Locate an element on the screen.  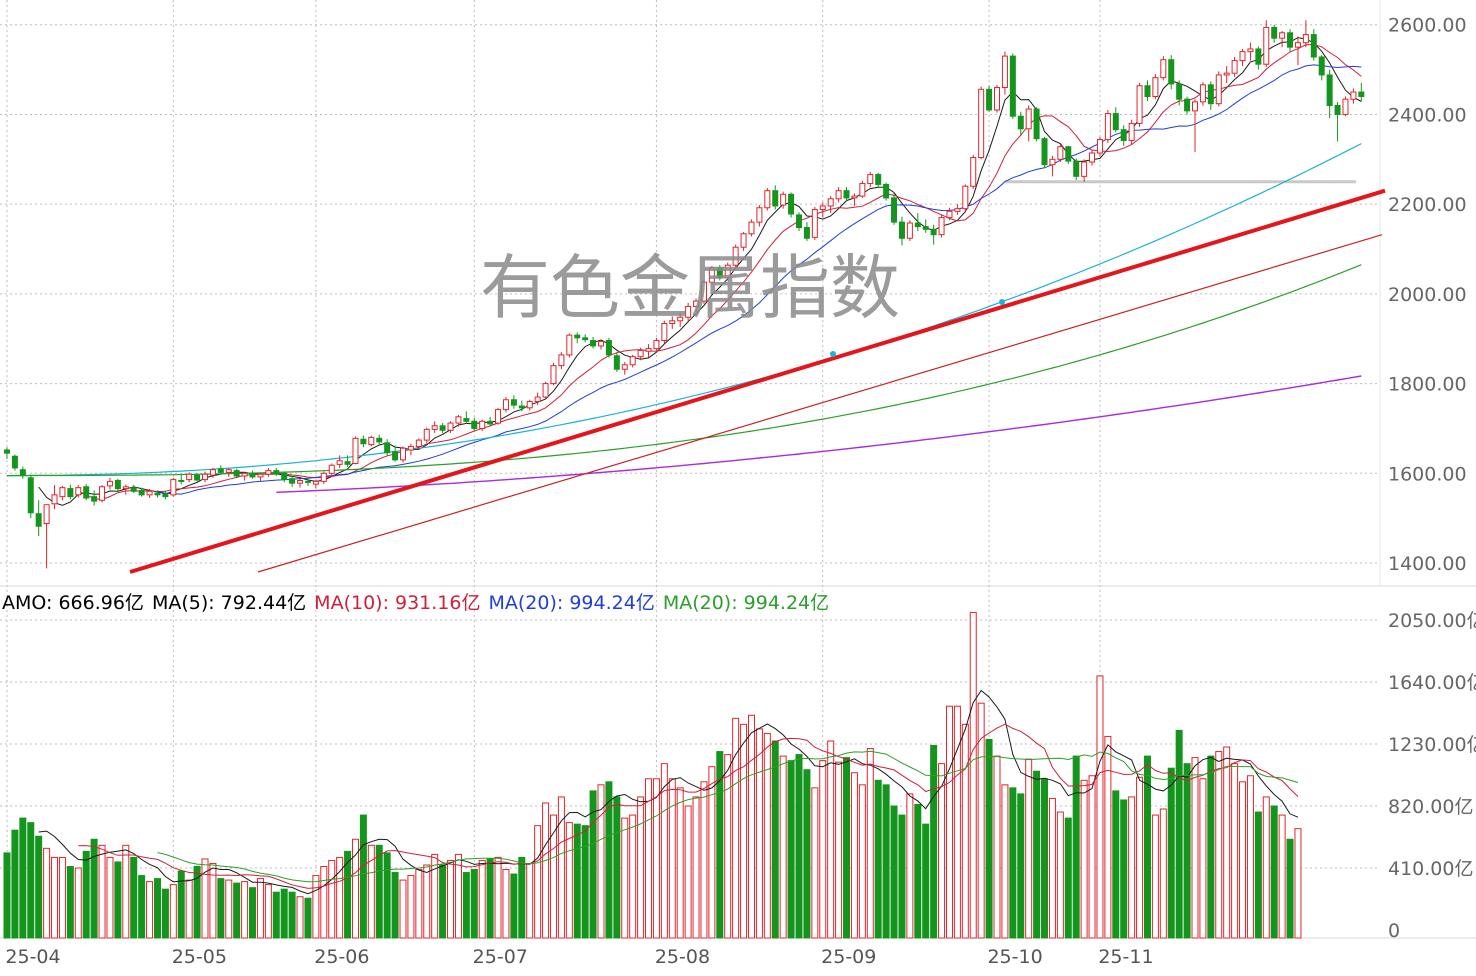
price-tick-label: 1600.00 is located at coordinates (1427, 474).